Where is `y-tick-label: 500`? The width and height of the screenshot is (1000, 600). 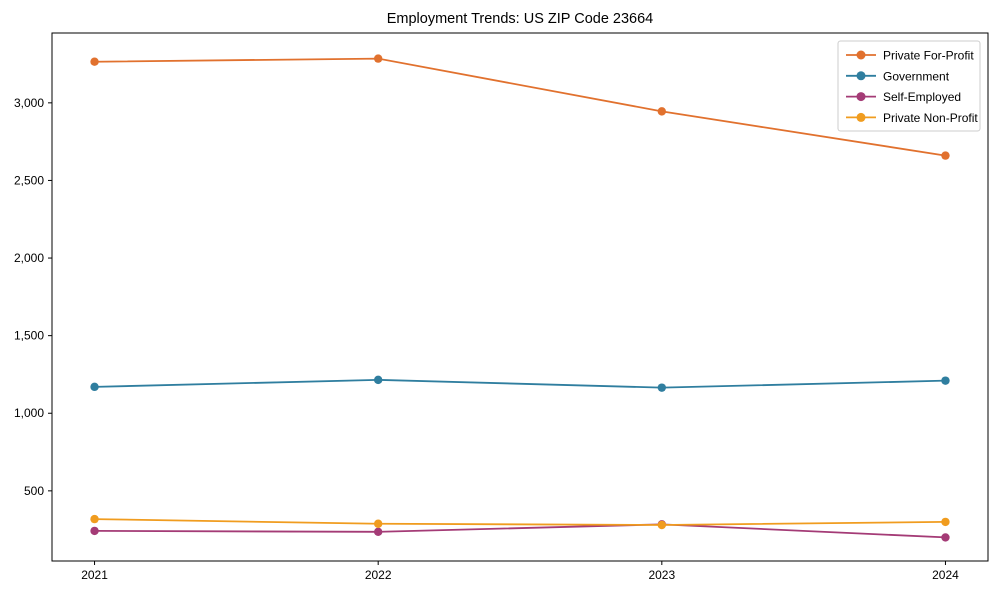 y-tick-label: 500 is located at coordinates (34, 491).